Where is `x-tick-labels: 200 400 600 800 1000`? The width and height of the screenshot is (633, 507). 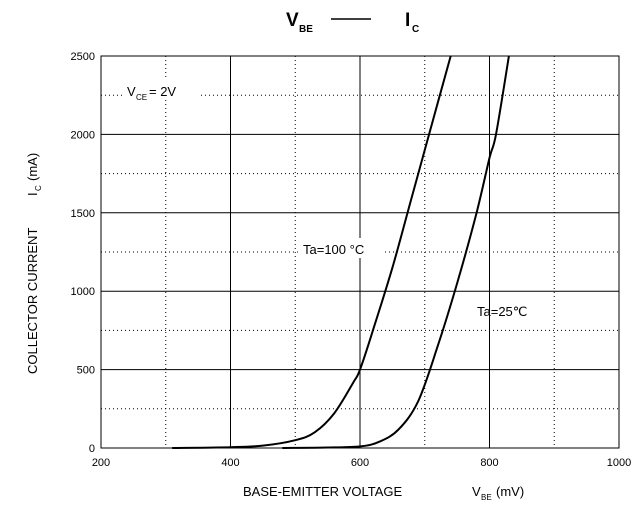
x-tick-labels: 200 400 600 800 1000 is located at coordinates (361, 463).